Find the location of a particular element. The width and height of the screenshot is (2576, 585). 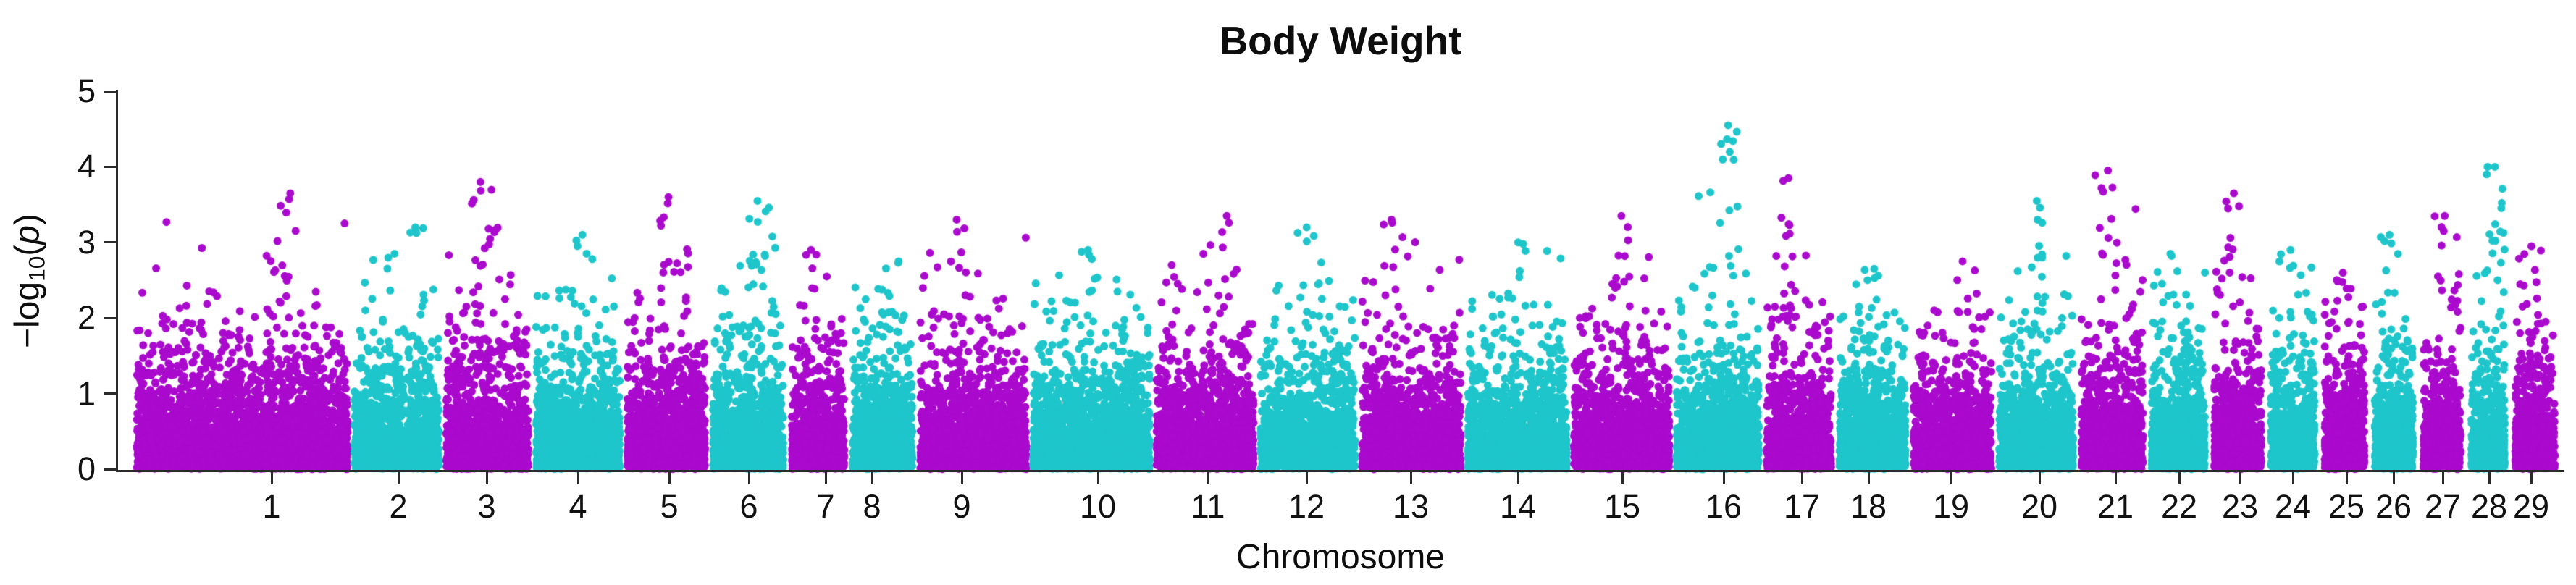

y-axis-title-close-paren: ) is located at coordinates (27, 219).